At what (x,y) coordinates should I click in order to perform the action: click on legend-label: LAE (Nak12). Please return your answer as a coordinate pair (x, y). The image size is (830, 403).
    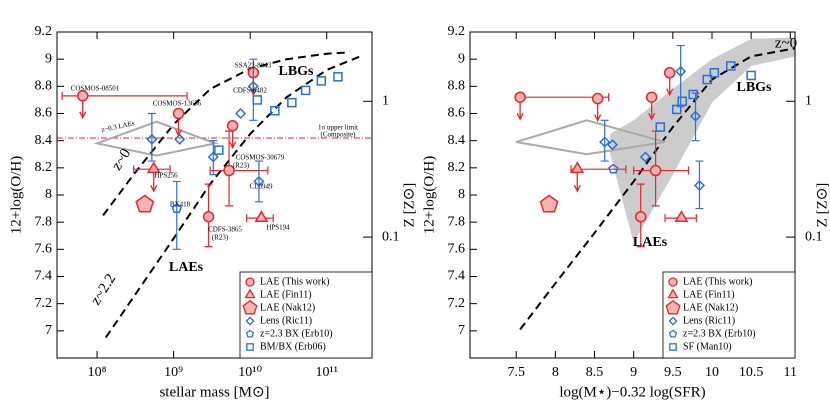
    Looking at the image, I should click on (710, 307).